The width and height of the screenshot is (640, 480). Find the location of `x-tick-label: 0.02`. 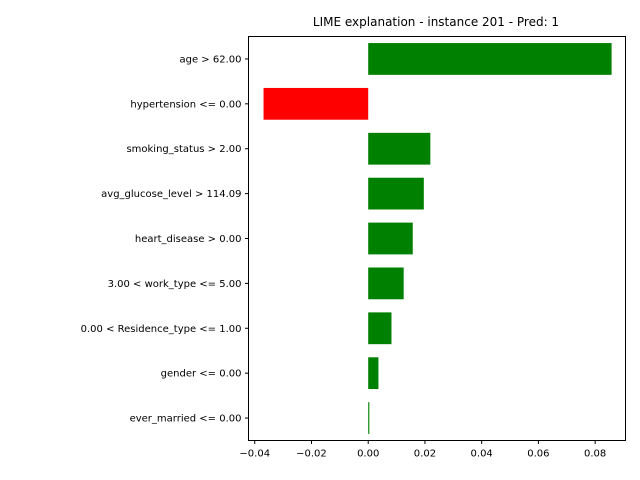

x-tick-label: 0.02 is located at coordinates (425, 454).